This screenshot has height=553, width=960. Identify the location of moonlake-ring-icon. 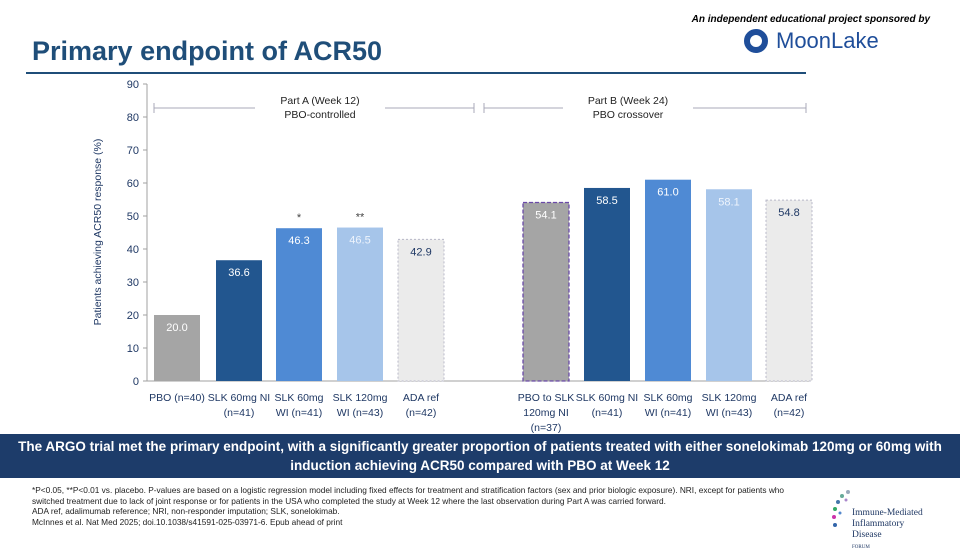
(756, 41).